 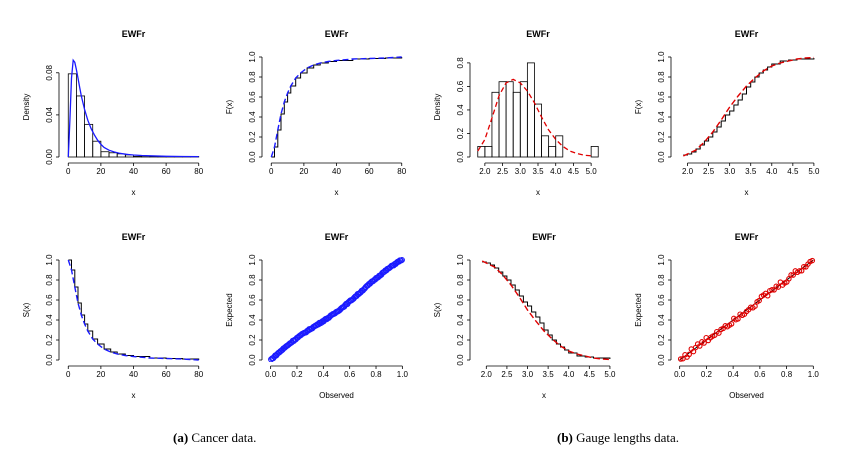 I want to click on x-tick-label: 4.0, so click(x=556, y=171).